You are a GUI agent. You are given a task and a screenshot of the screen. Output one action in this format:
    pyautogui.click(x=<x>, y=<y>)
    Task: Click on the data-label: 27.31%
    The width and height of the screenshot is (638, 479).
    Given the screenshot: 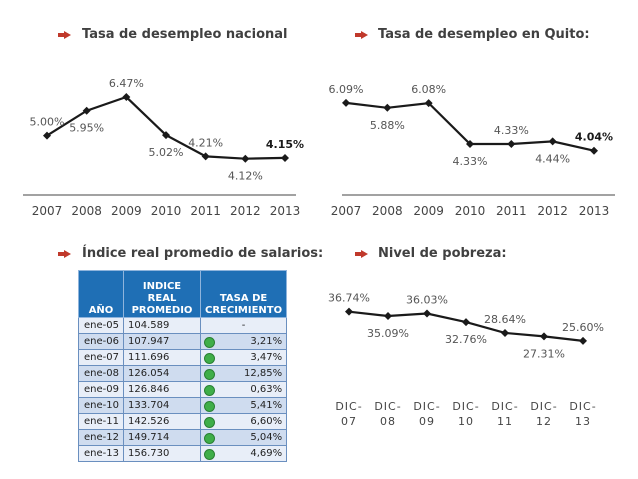 What is the action you would take?
    pyautogui.click(x=544, y=353)
    